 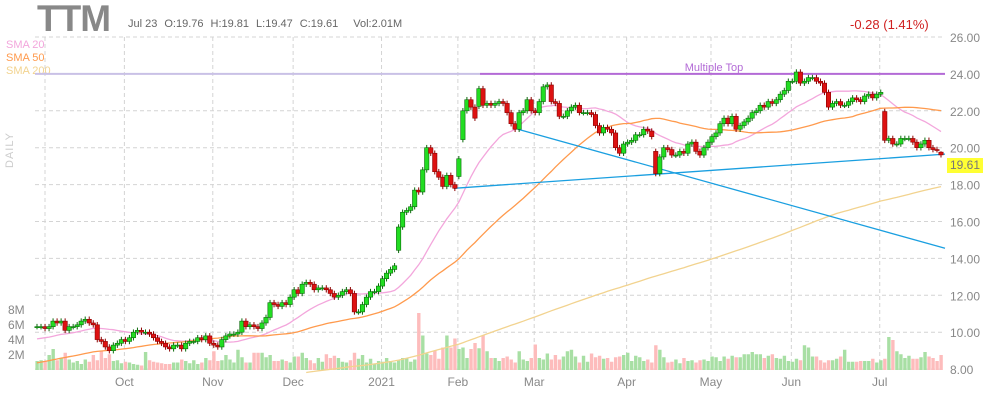 I want to click on volume-tick-label: 8M, so click(x=16, y=310).